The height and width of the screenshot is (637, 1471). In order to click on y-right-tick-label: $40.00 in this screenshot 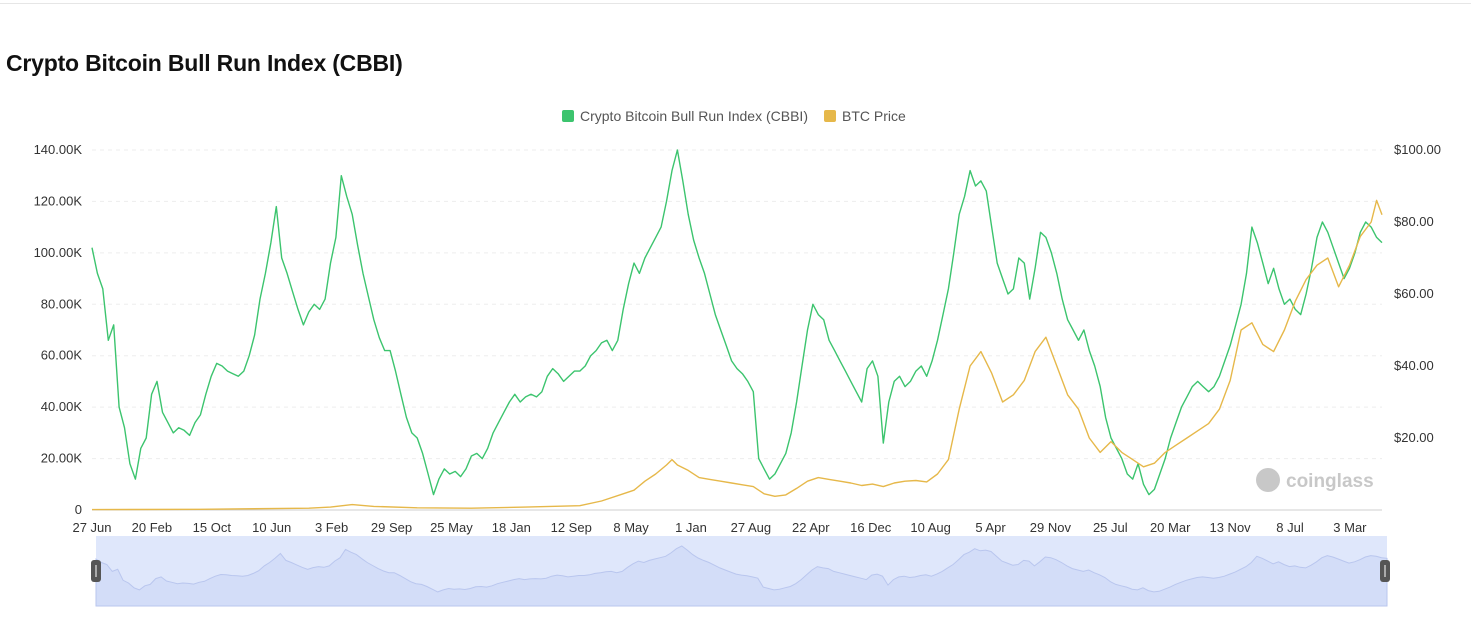, I will do `click(1414, 365)`.